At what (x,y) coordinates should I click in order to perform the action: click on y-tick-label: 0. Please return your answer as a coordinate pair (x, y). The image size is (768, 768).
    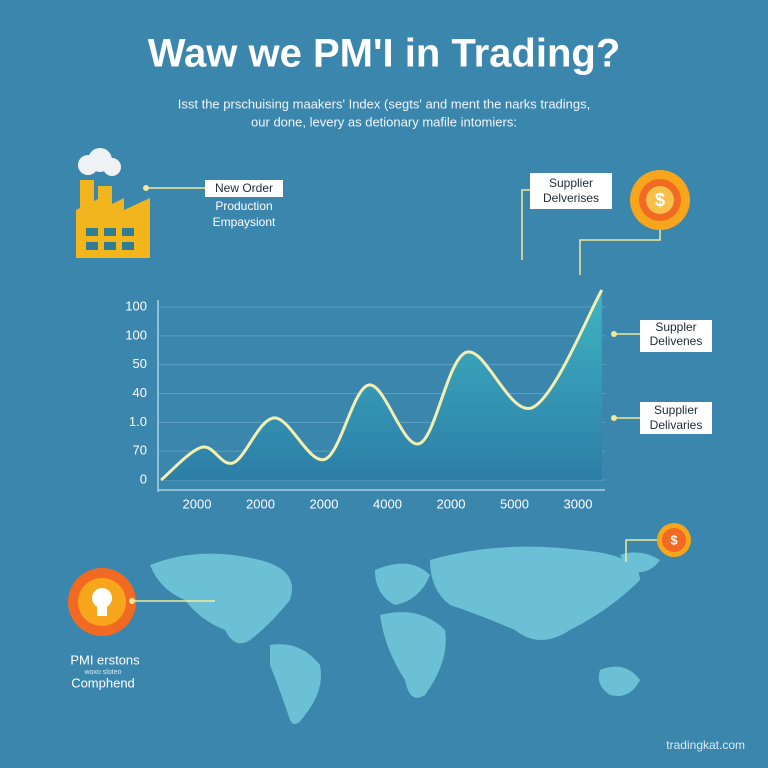
    Looking at the image, I should click on (143, 478).